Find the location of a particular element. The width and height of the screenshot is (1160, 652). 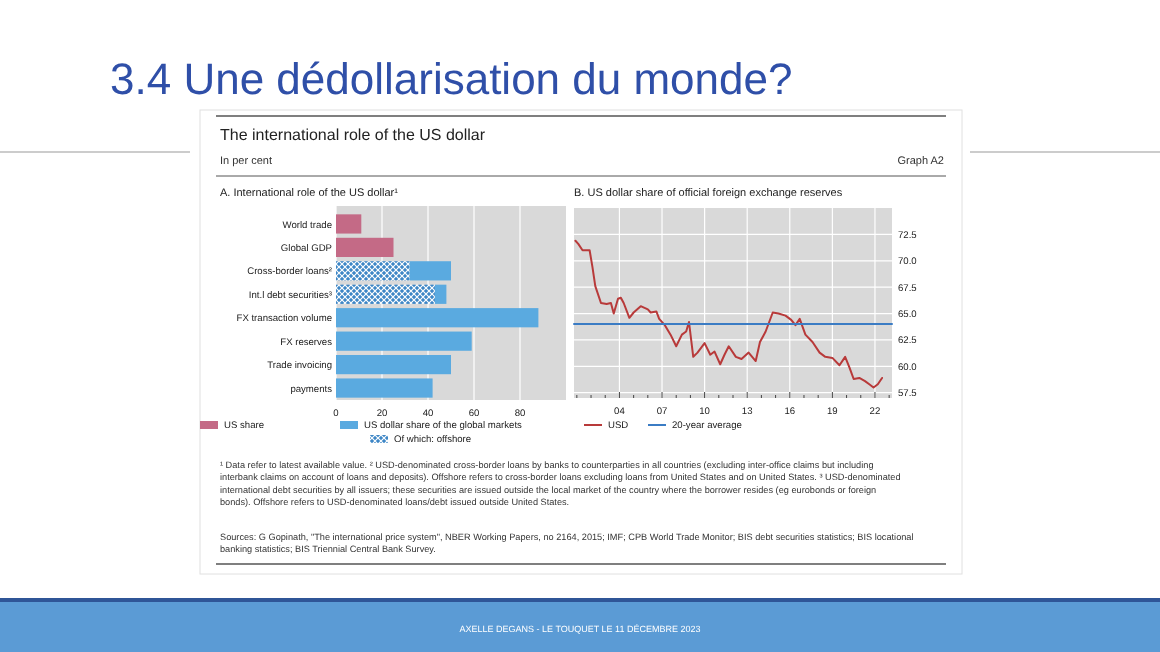

text: 3.4 Une dédollarisation du monde? is located at coordinates (451, 79).